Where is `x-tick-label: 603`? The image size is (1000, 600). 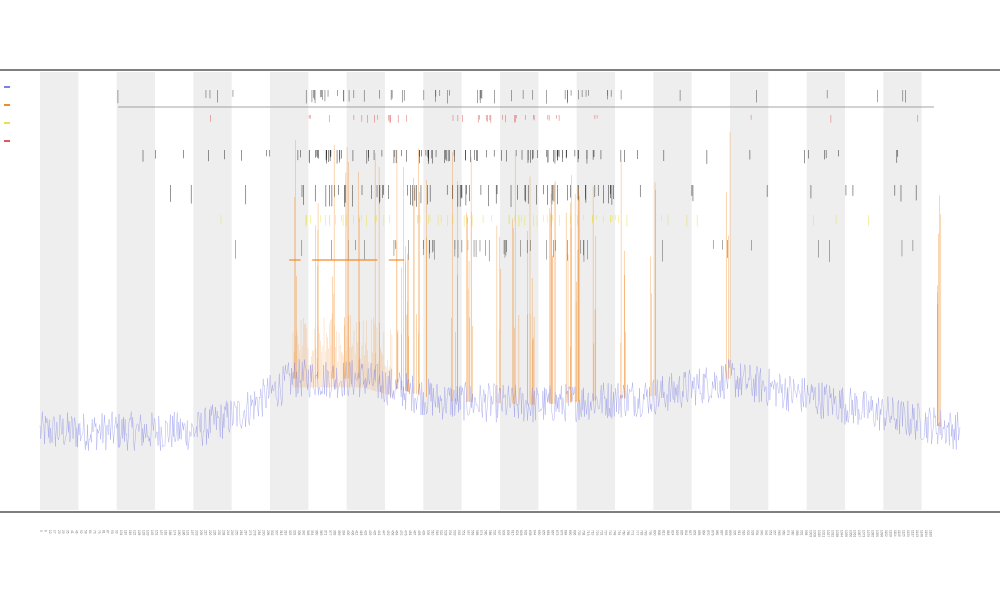
x-tick-label: 603 is located at coordinates (504, 533).